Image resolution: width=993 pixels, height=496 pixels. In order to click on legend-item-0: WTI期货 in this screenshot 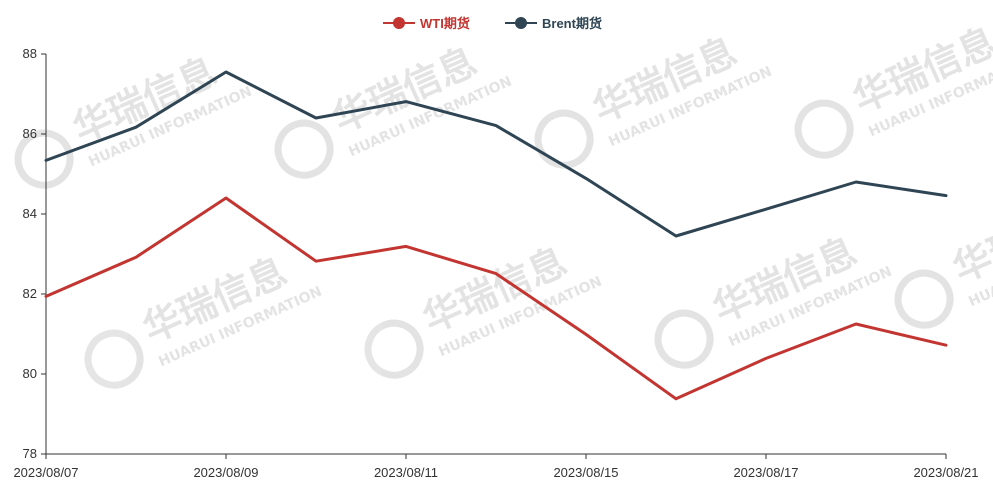, I will do `click(426, 23)`.